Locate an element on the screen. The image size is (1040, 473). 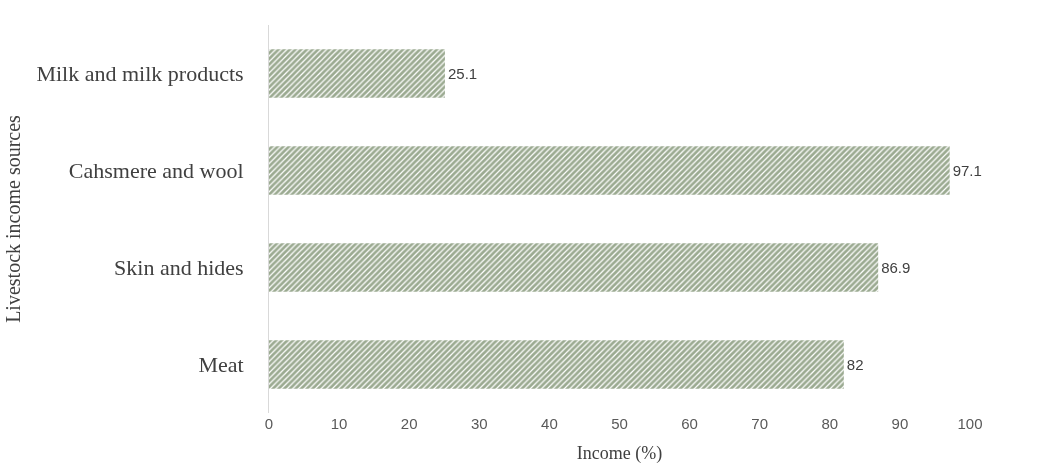
y-tick-label: Meat is located at coordinates (221, 365).